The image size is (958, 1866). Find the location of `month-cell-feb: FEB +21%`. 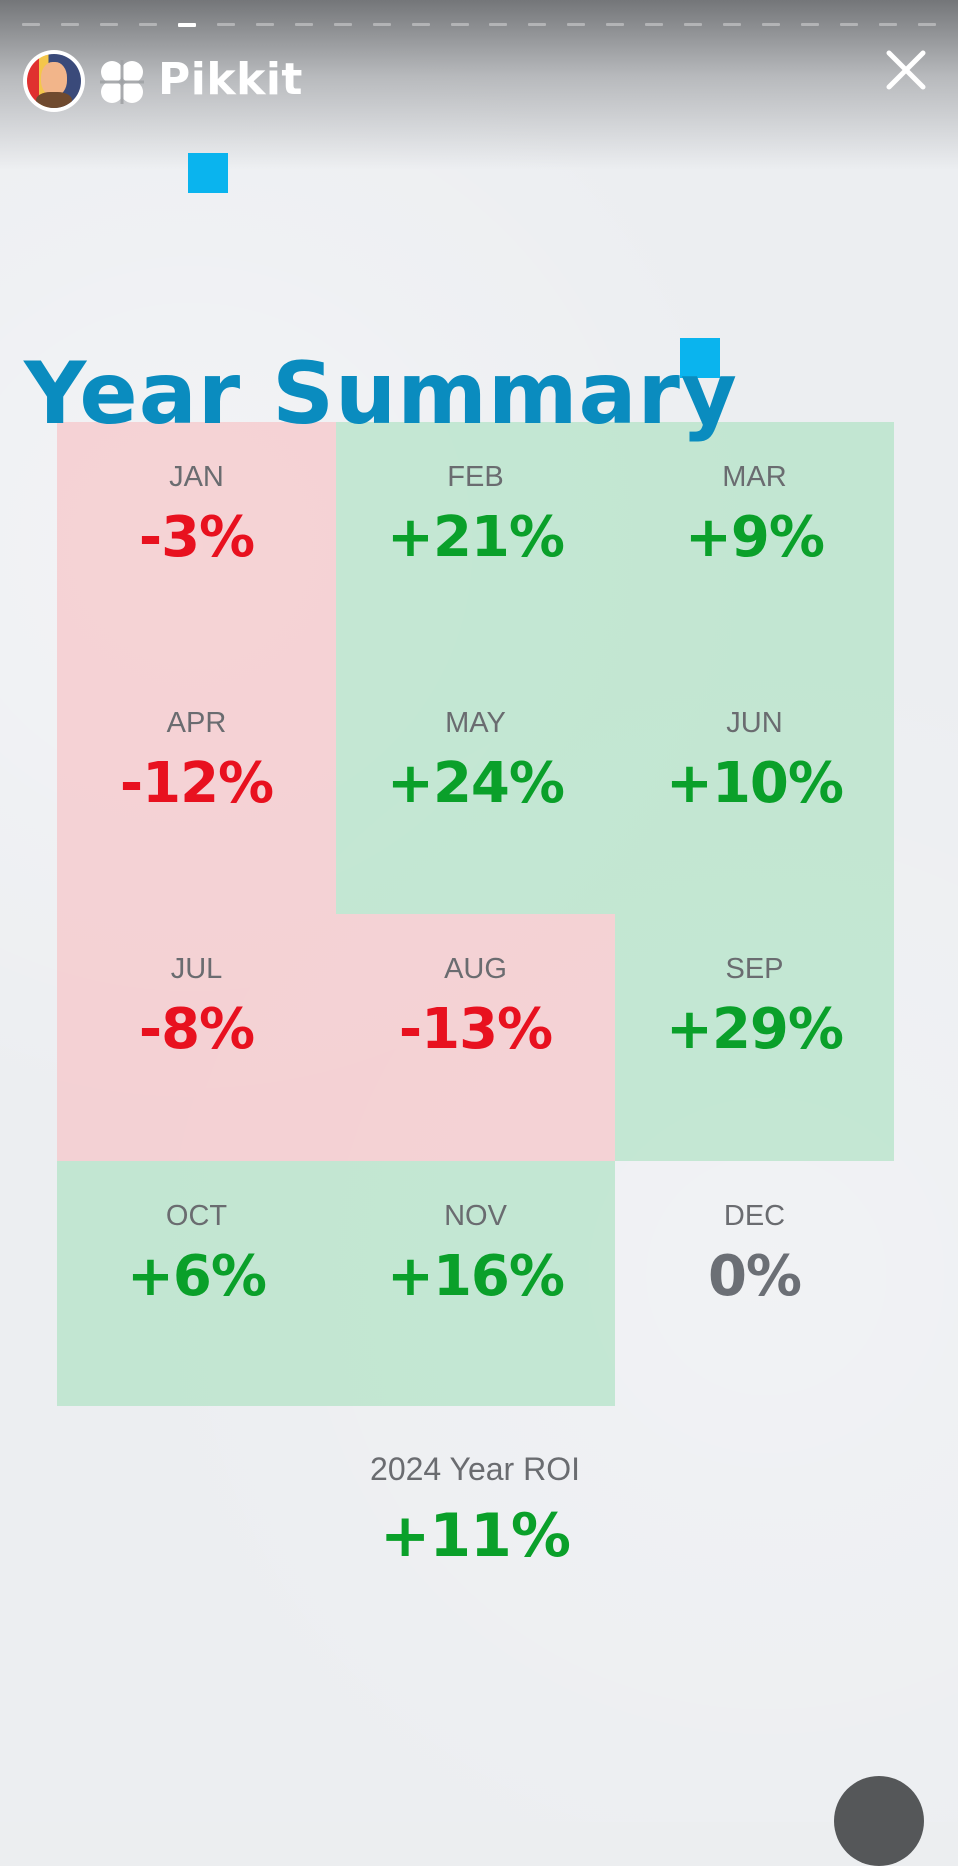

month-cell-feb: FEB +21% is located at coordinates (475, 545).